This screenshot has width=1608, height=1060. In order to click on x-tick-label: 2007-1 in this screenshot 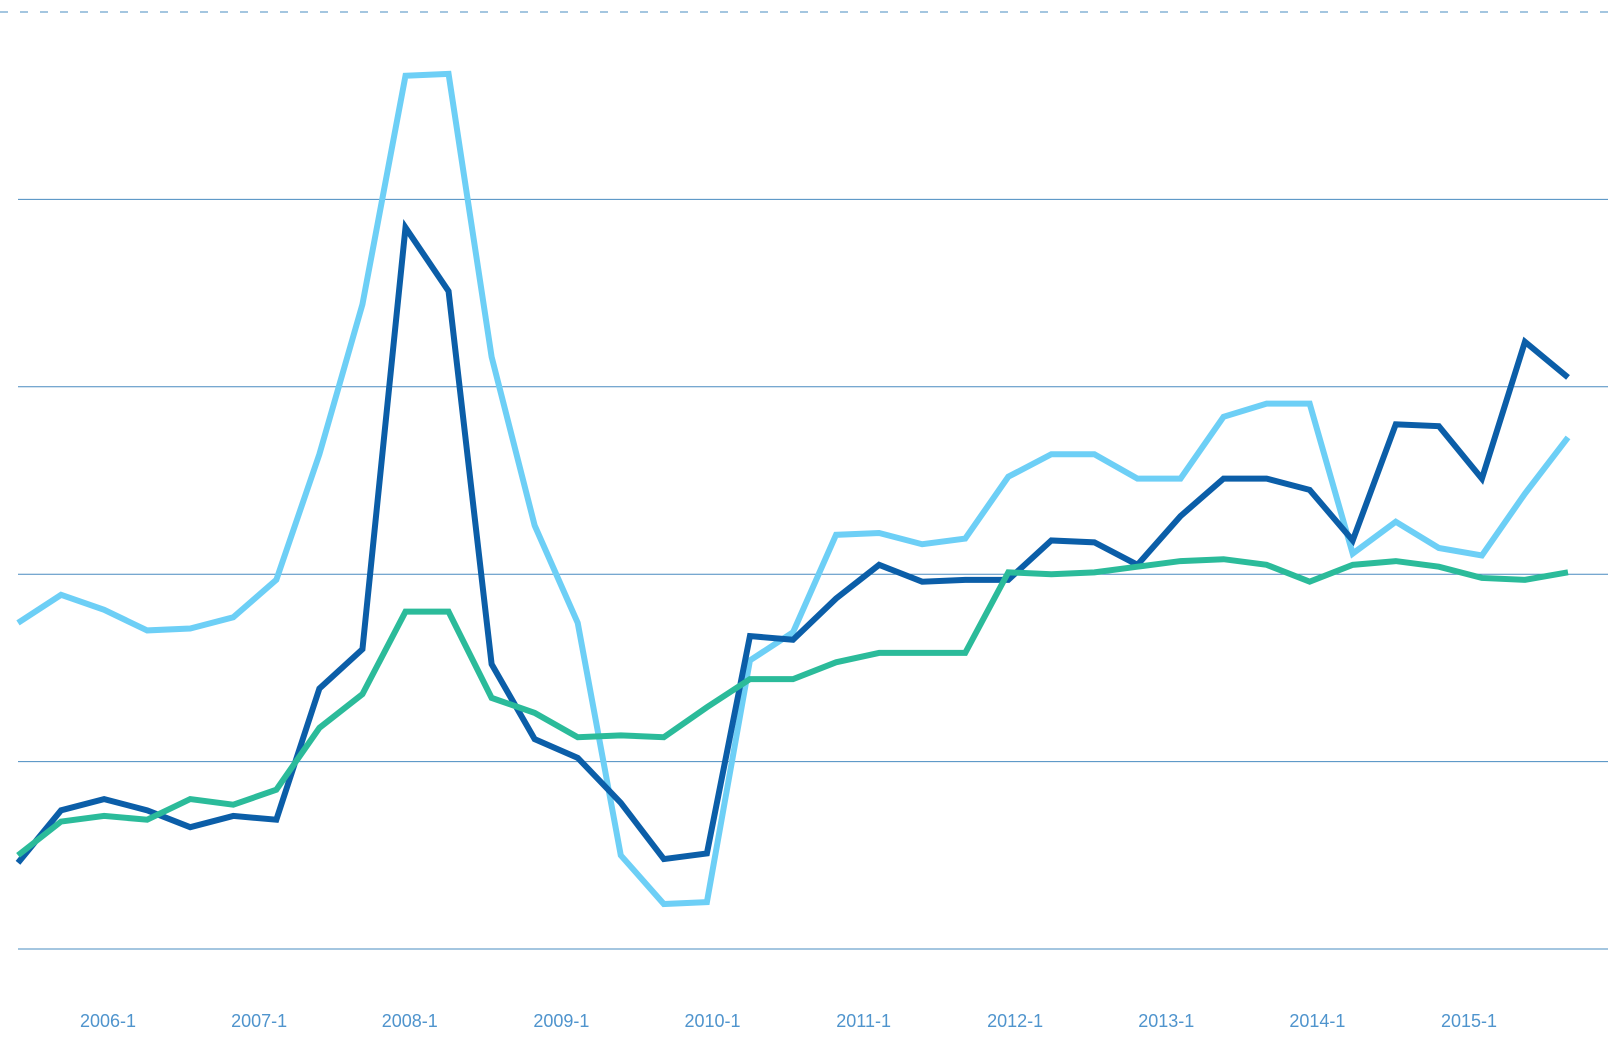, I will do `click(259, 1021)`.